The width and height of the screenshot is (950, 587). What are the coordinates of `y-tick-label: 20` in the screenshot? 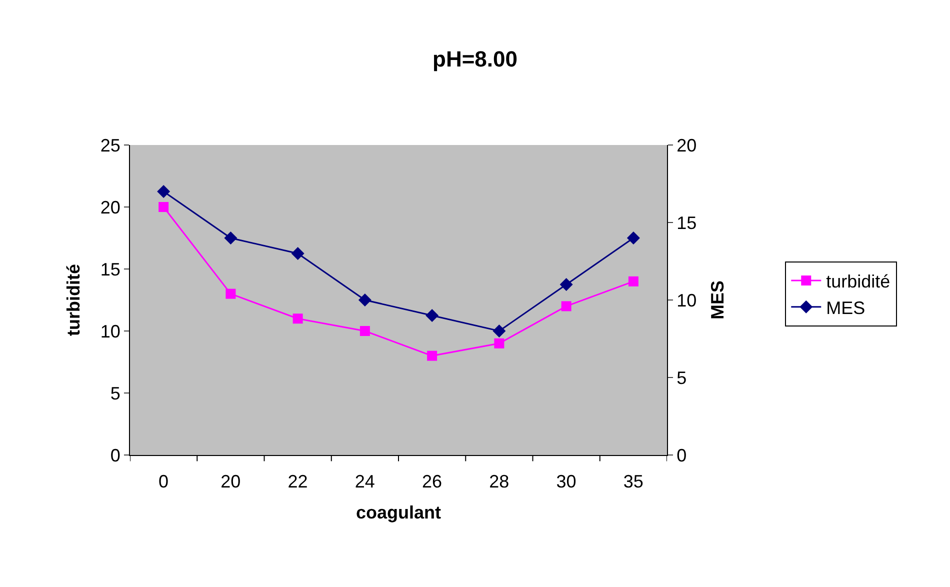 It's located at (110, 207).